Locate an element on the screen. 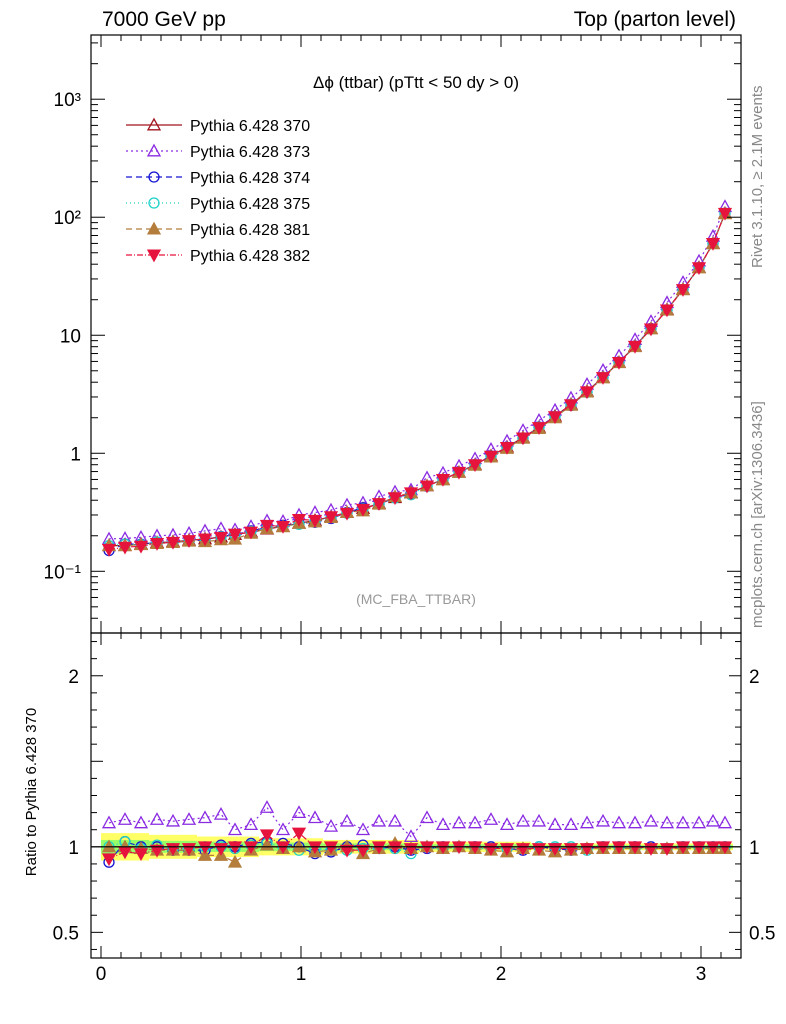 This screenshot has width=786, height=1024. y-tick-label-main-3: 10² is located at coordinates (67, 218).